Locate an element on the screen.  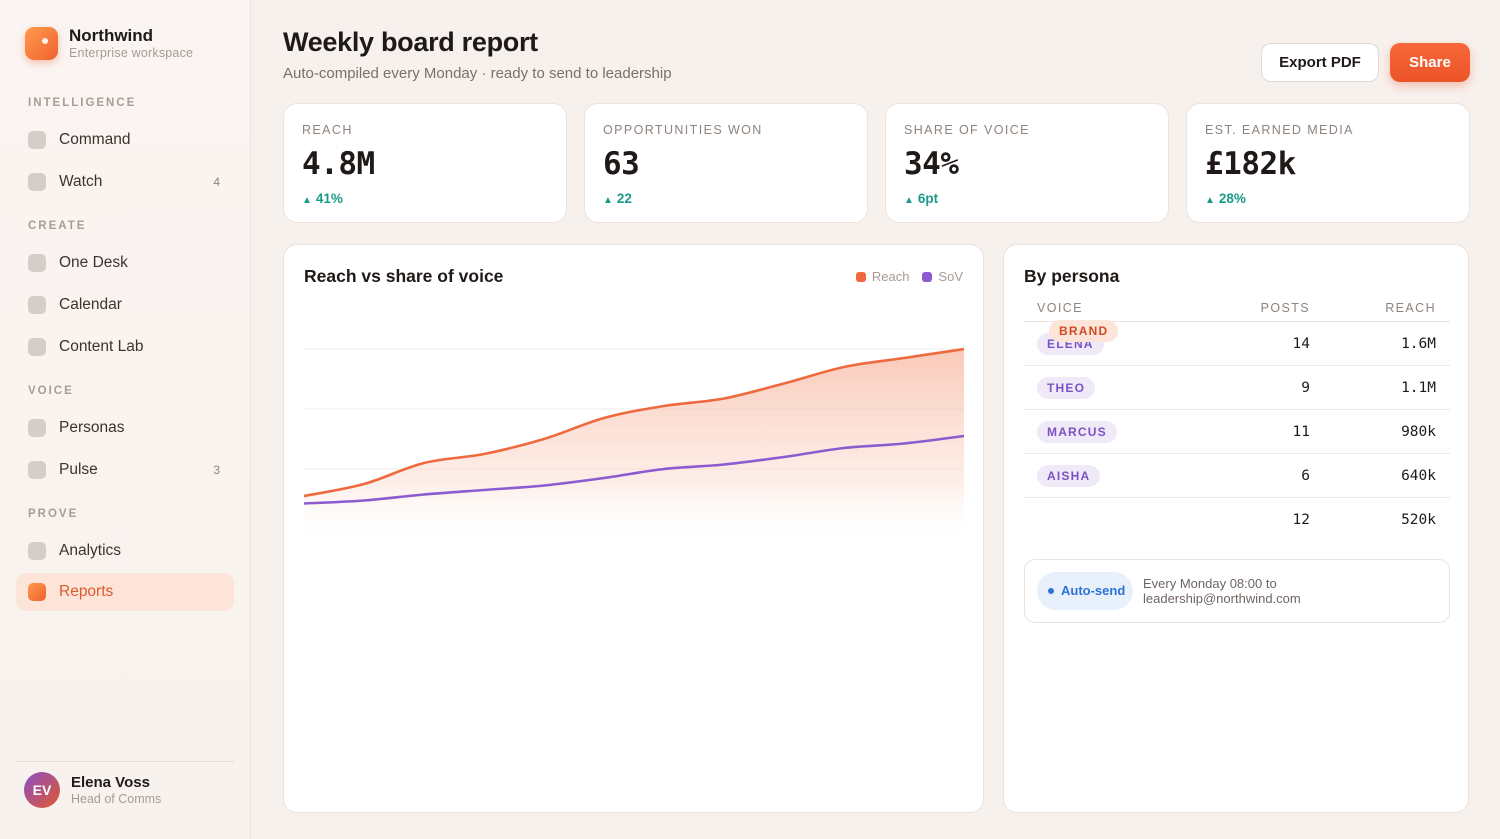
sidebar-item-reports: Reports is located at coordinates (125, 592).